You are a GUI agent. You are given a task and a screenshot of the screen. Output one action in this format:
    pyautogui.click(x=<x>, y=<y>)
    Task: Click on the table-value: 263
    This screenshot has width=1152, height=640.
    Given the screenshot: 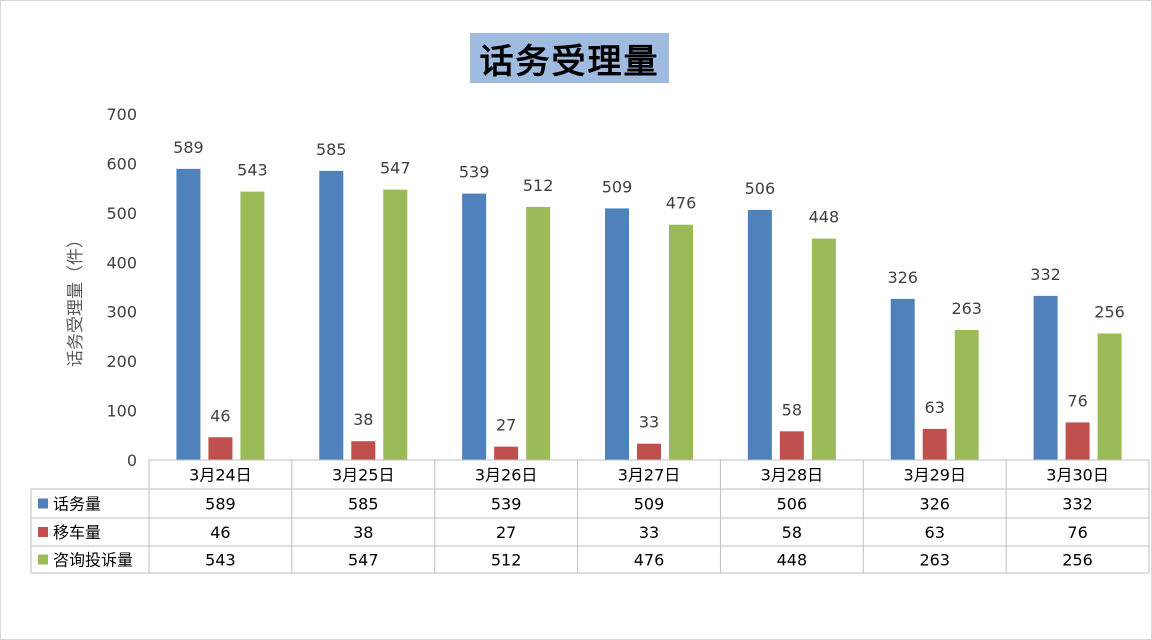 What is the action you would take?
    pyautogui.click(x=934, y=560)
    